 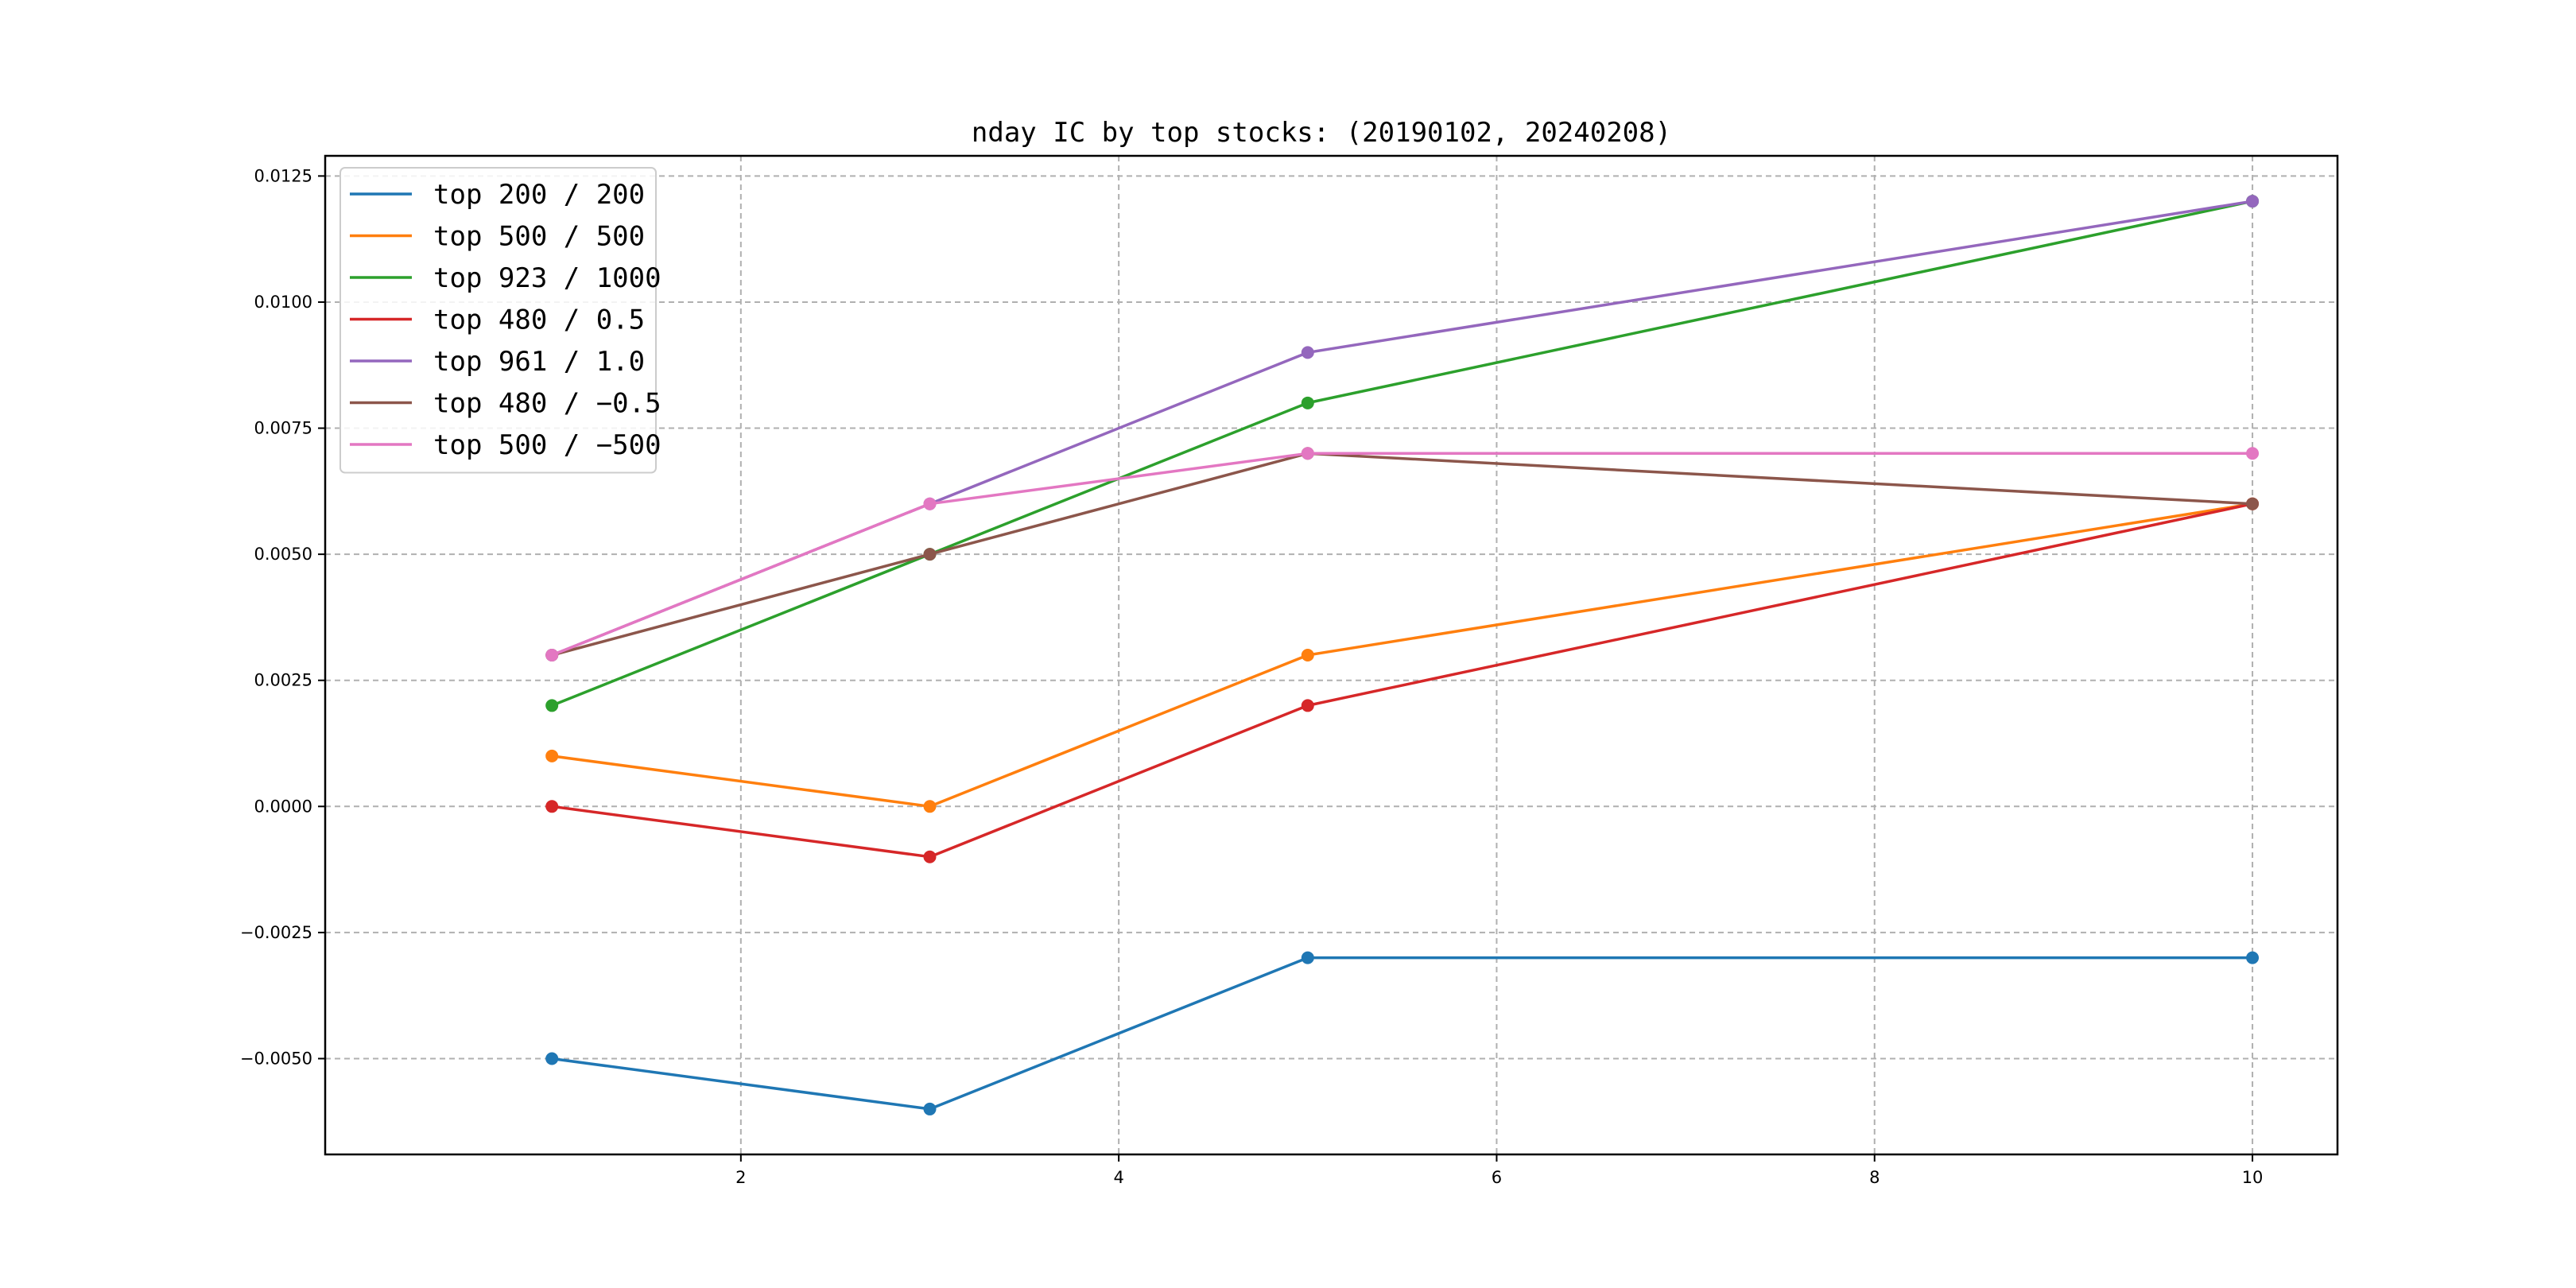 What do you see at coordinates (283, 681) in the screenshot?
I see `y-tick-label: 0.0025` at bounding box center [283, 681].